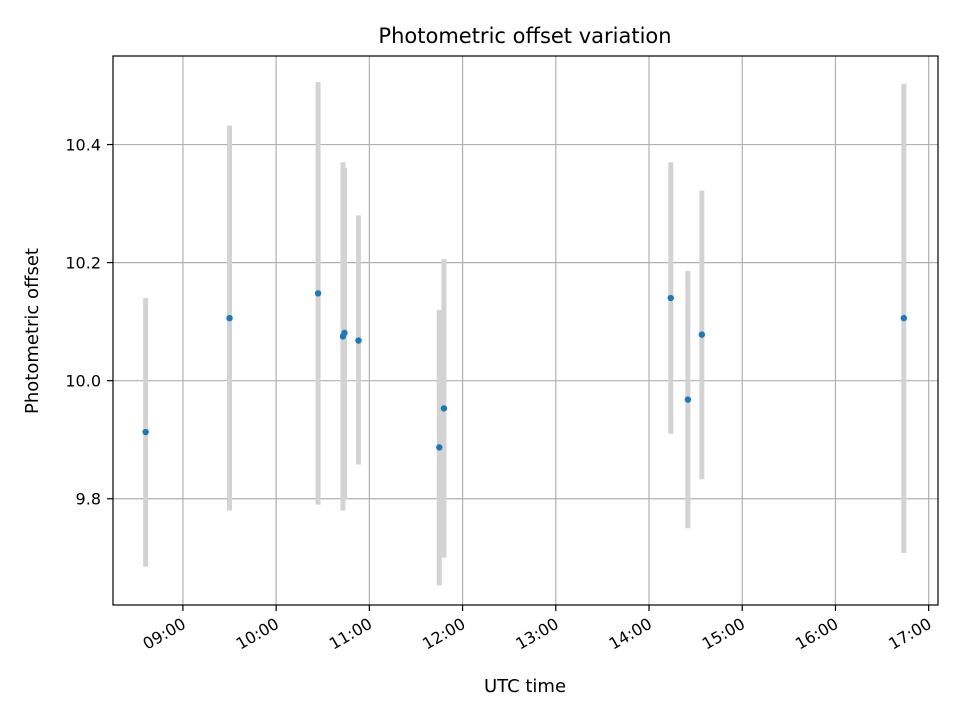 The height and width of the screenshot is (720, 960). Describe the element at coordinates (32, 331) in the screenshot. I see `y-axis-label: Photometric offset` at that location.